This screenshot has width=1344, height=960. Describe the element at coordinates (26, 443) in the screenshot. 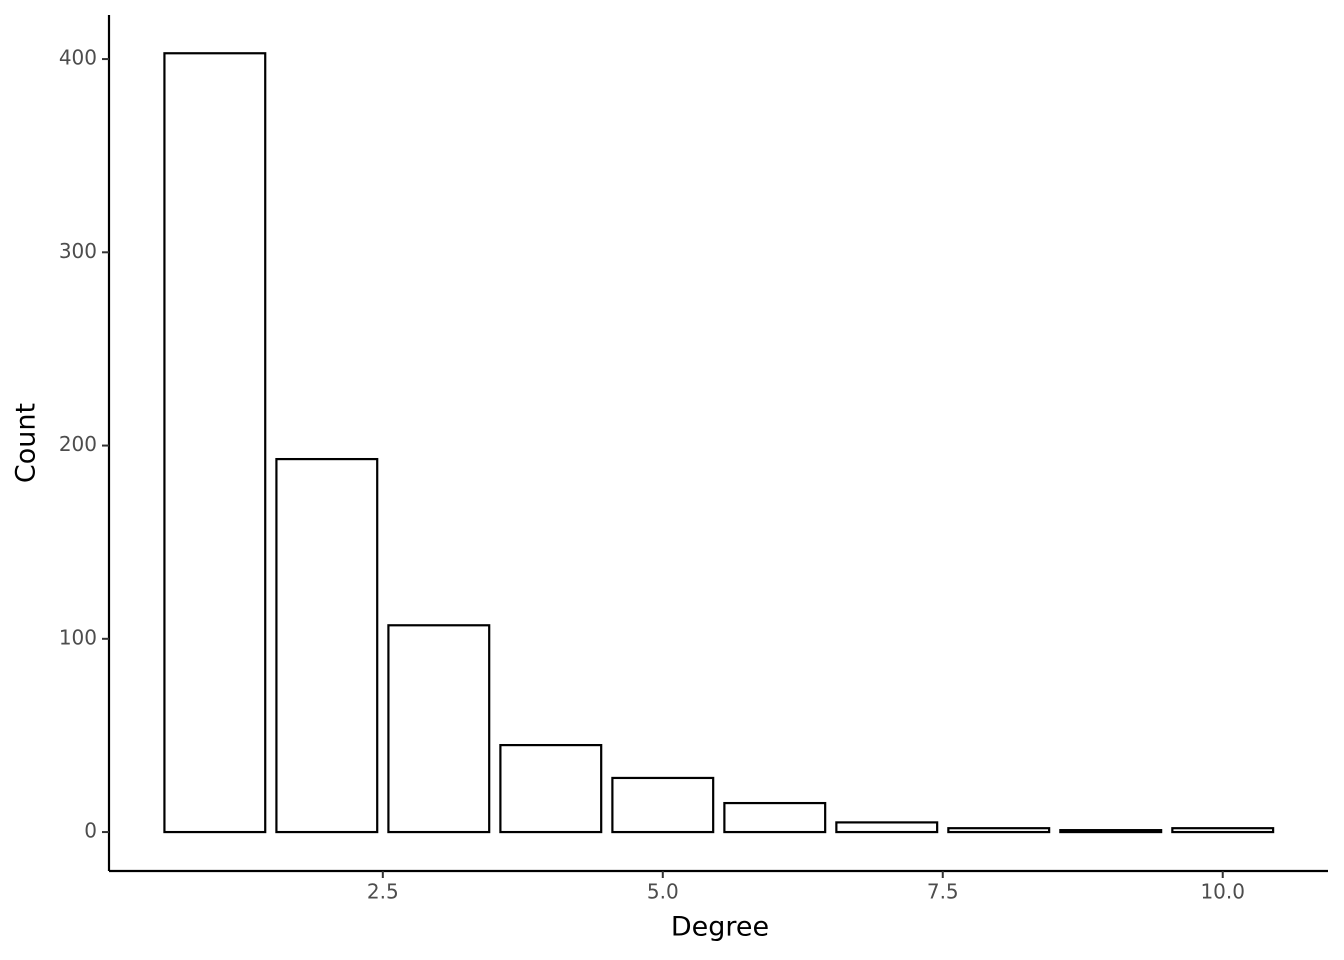

I see `y-axis-title: Count` at that location.